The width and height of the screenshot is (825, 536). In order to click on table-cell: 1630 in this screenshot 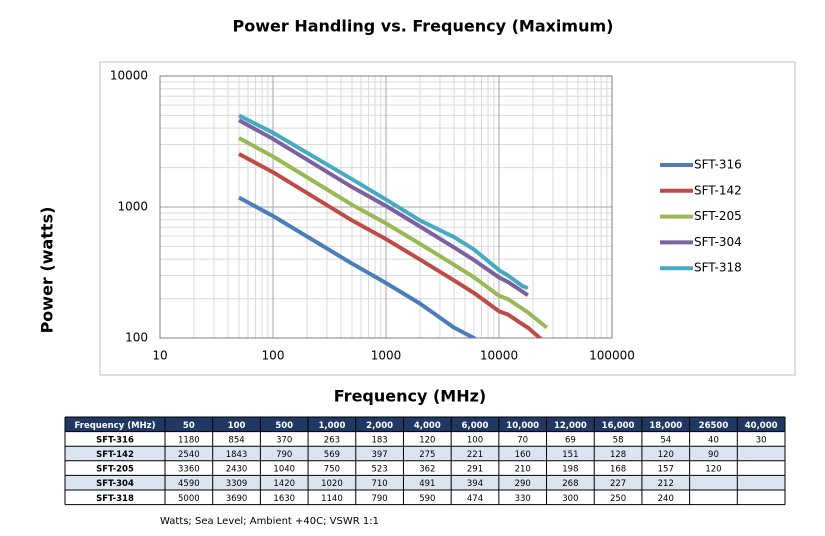, I will do `click(284, 499)`.